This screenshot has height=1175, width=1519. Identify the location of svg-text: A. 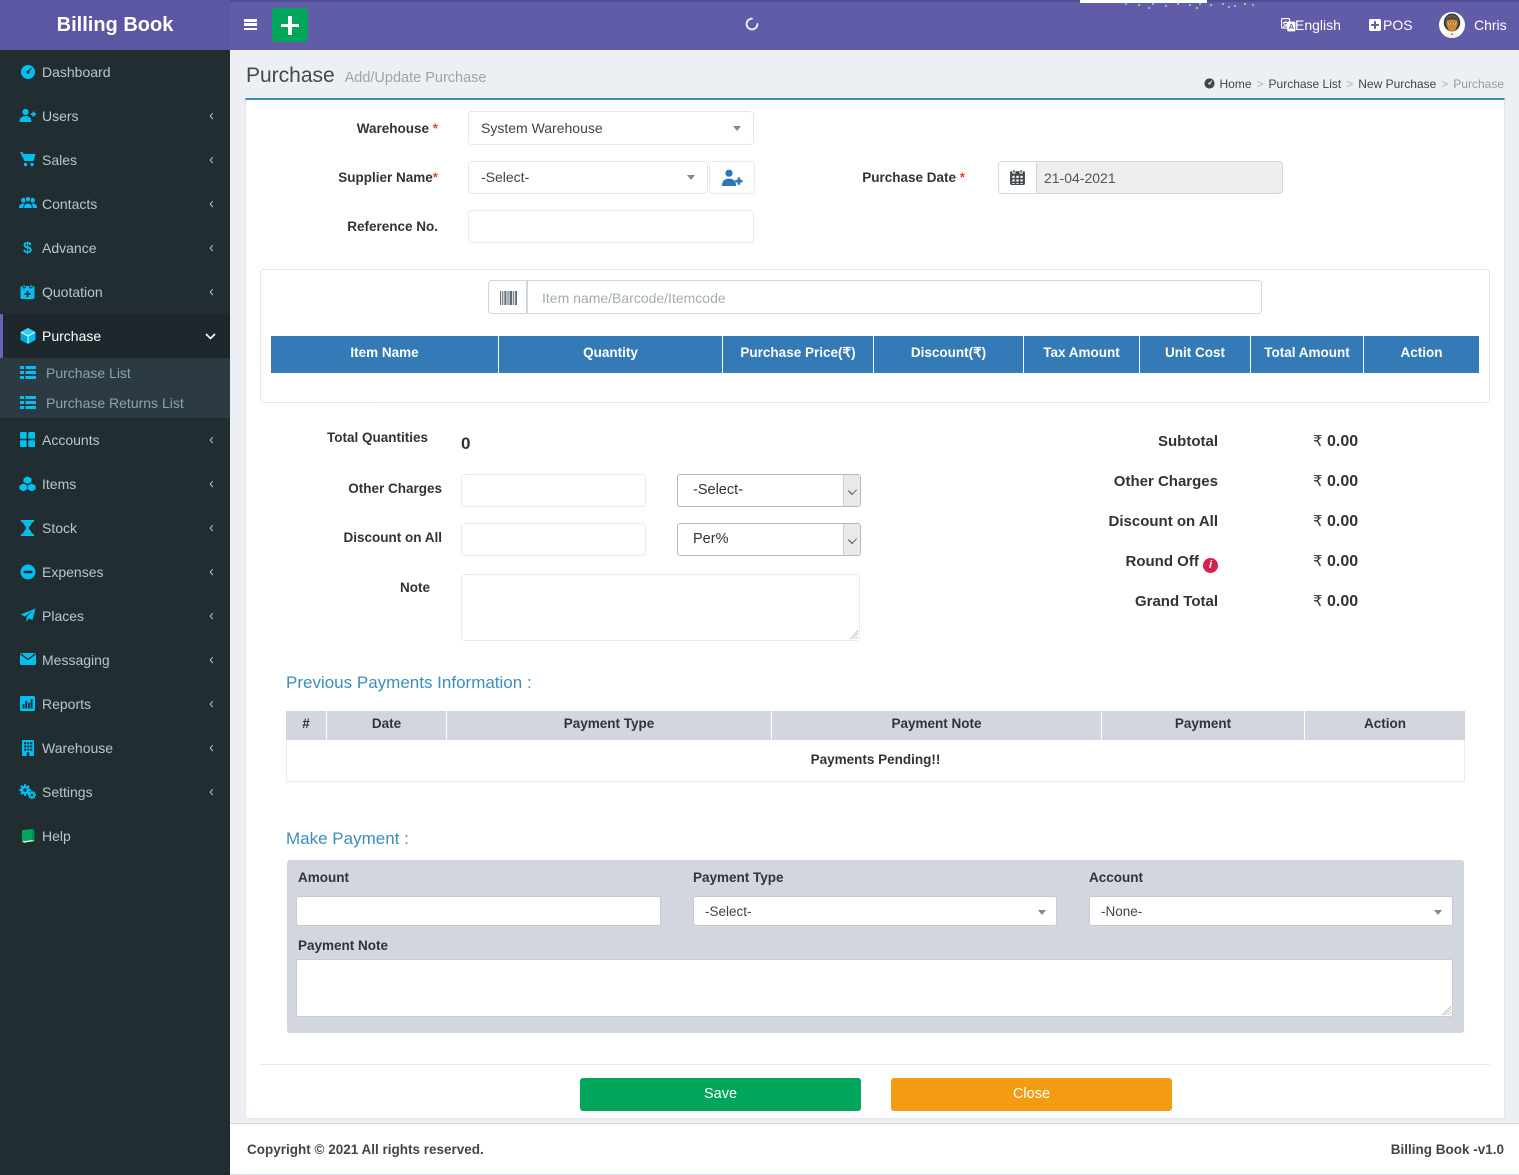
(1292, 26).